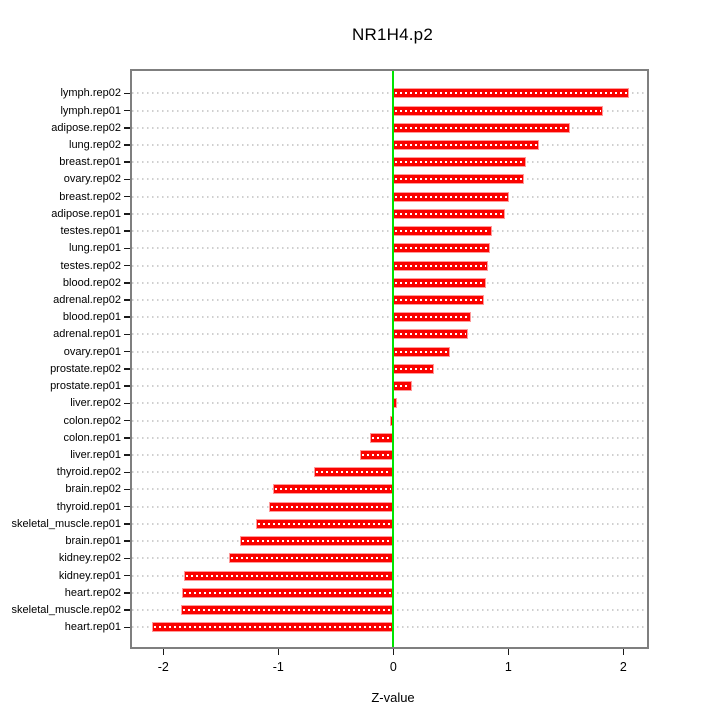 This screenshot has height=720, width=720. What do you see at coordinates (278, 667) in the screenshot?
I see `x-axis-tick-label: -1` at bounding box center [278, 667].